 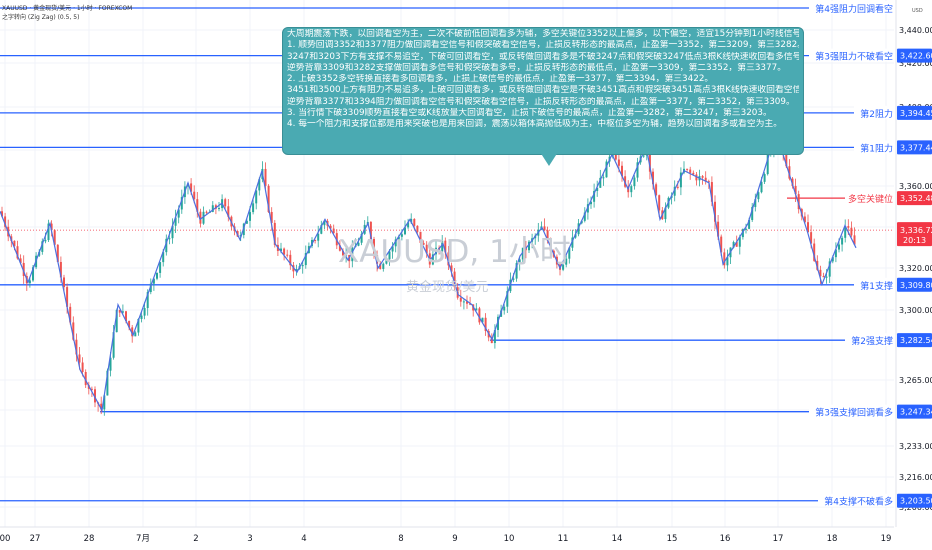 I want to click on currency-label: USD, so click(x=917, y=11).